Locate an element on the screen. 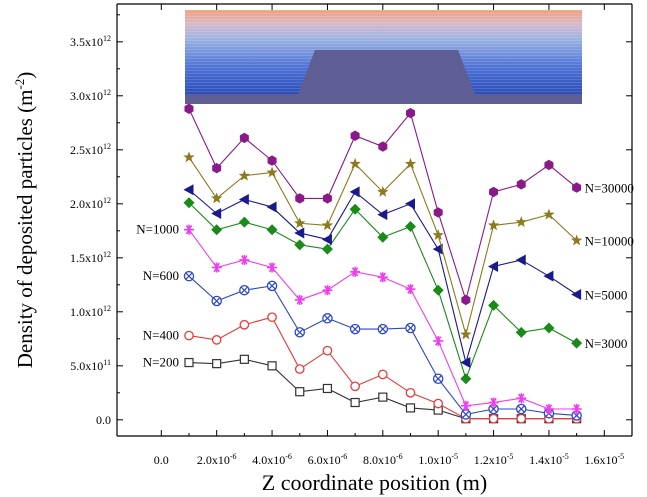 The width and height of the screenshot is (647, 497). y-tick-label: 0.0 is located at coordinates (103, 420).